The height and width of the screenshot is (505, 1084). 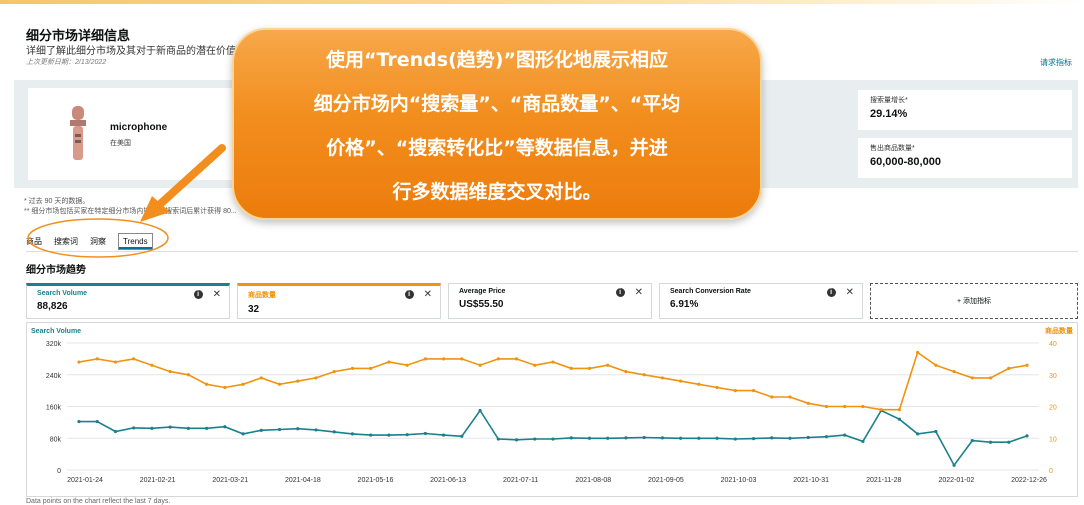 What do you see at coordinates (761, 301) in the screenshot?
I see `metric-card-conversion-rate: Search Conversion Rate 6.91% i ✕` at bounding box center [761, 301].